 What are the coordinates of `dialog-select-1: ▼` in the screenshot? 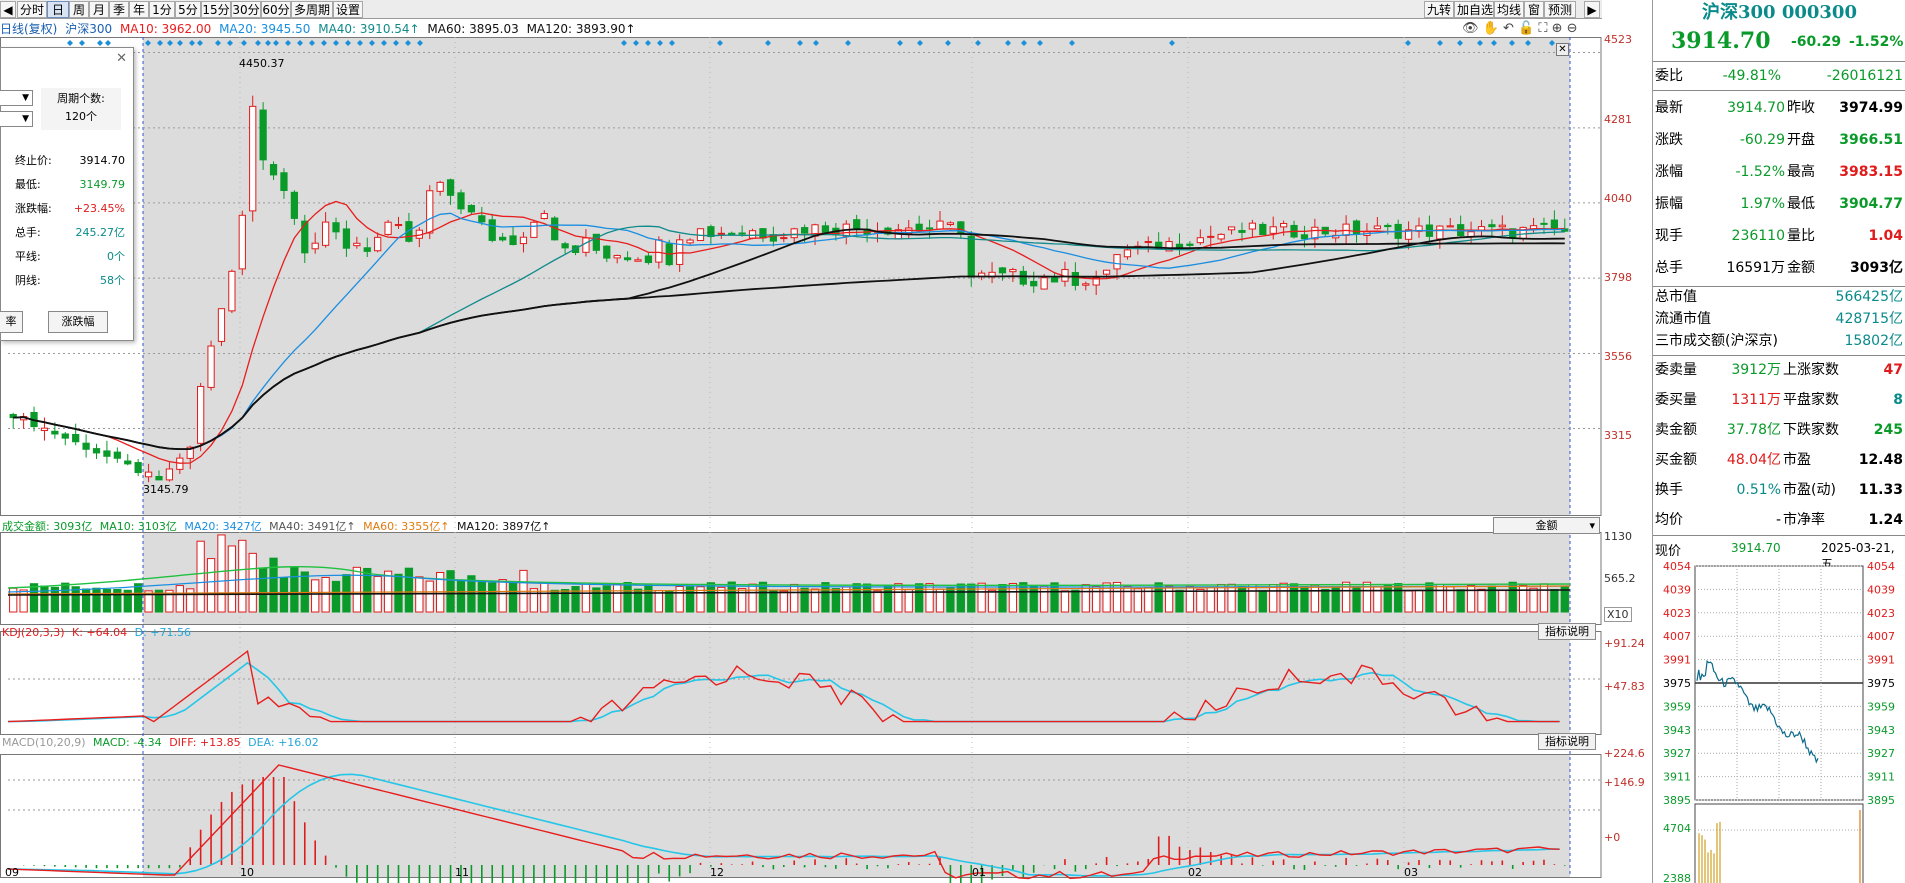 It's located at (16, 98).